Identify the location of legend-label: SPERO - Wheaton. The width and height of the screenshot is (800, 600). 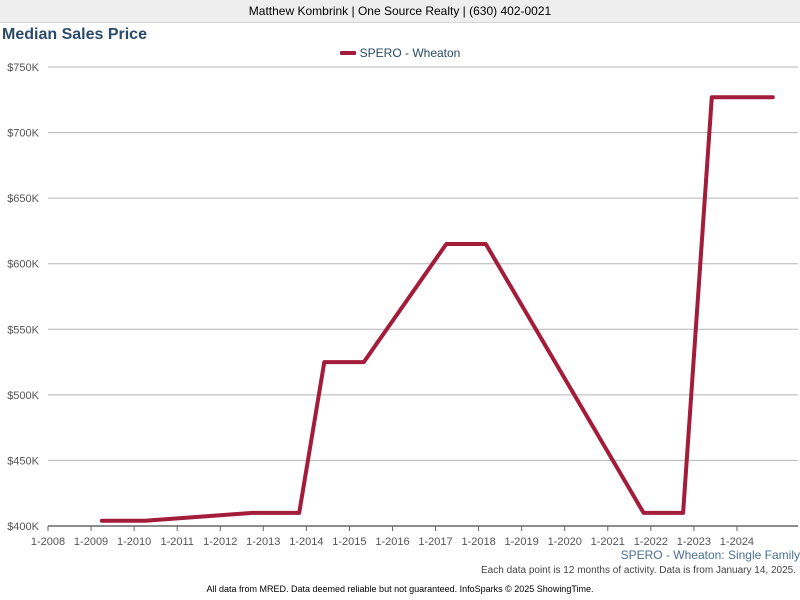
(410, 53).